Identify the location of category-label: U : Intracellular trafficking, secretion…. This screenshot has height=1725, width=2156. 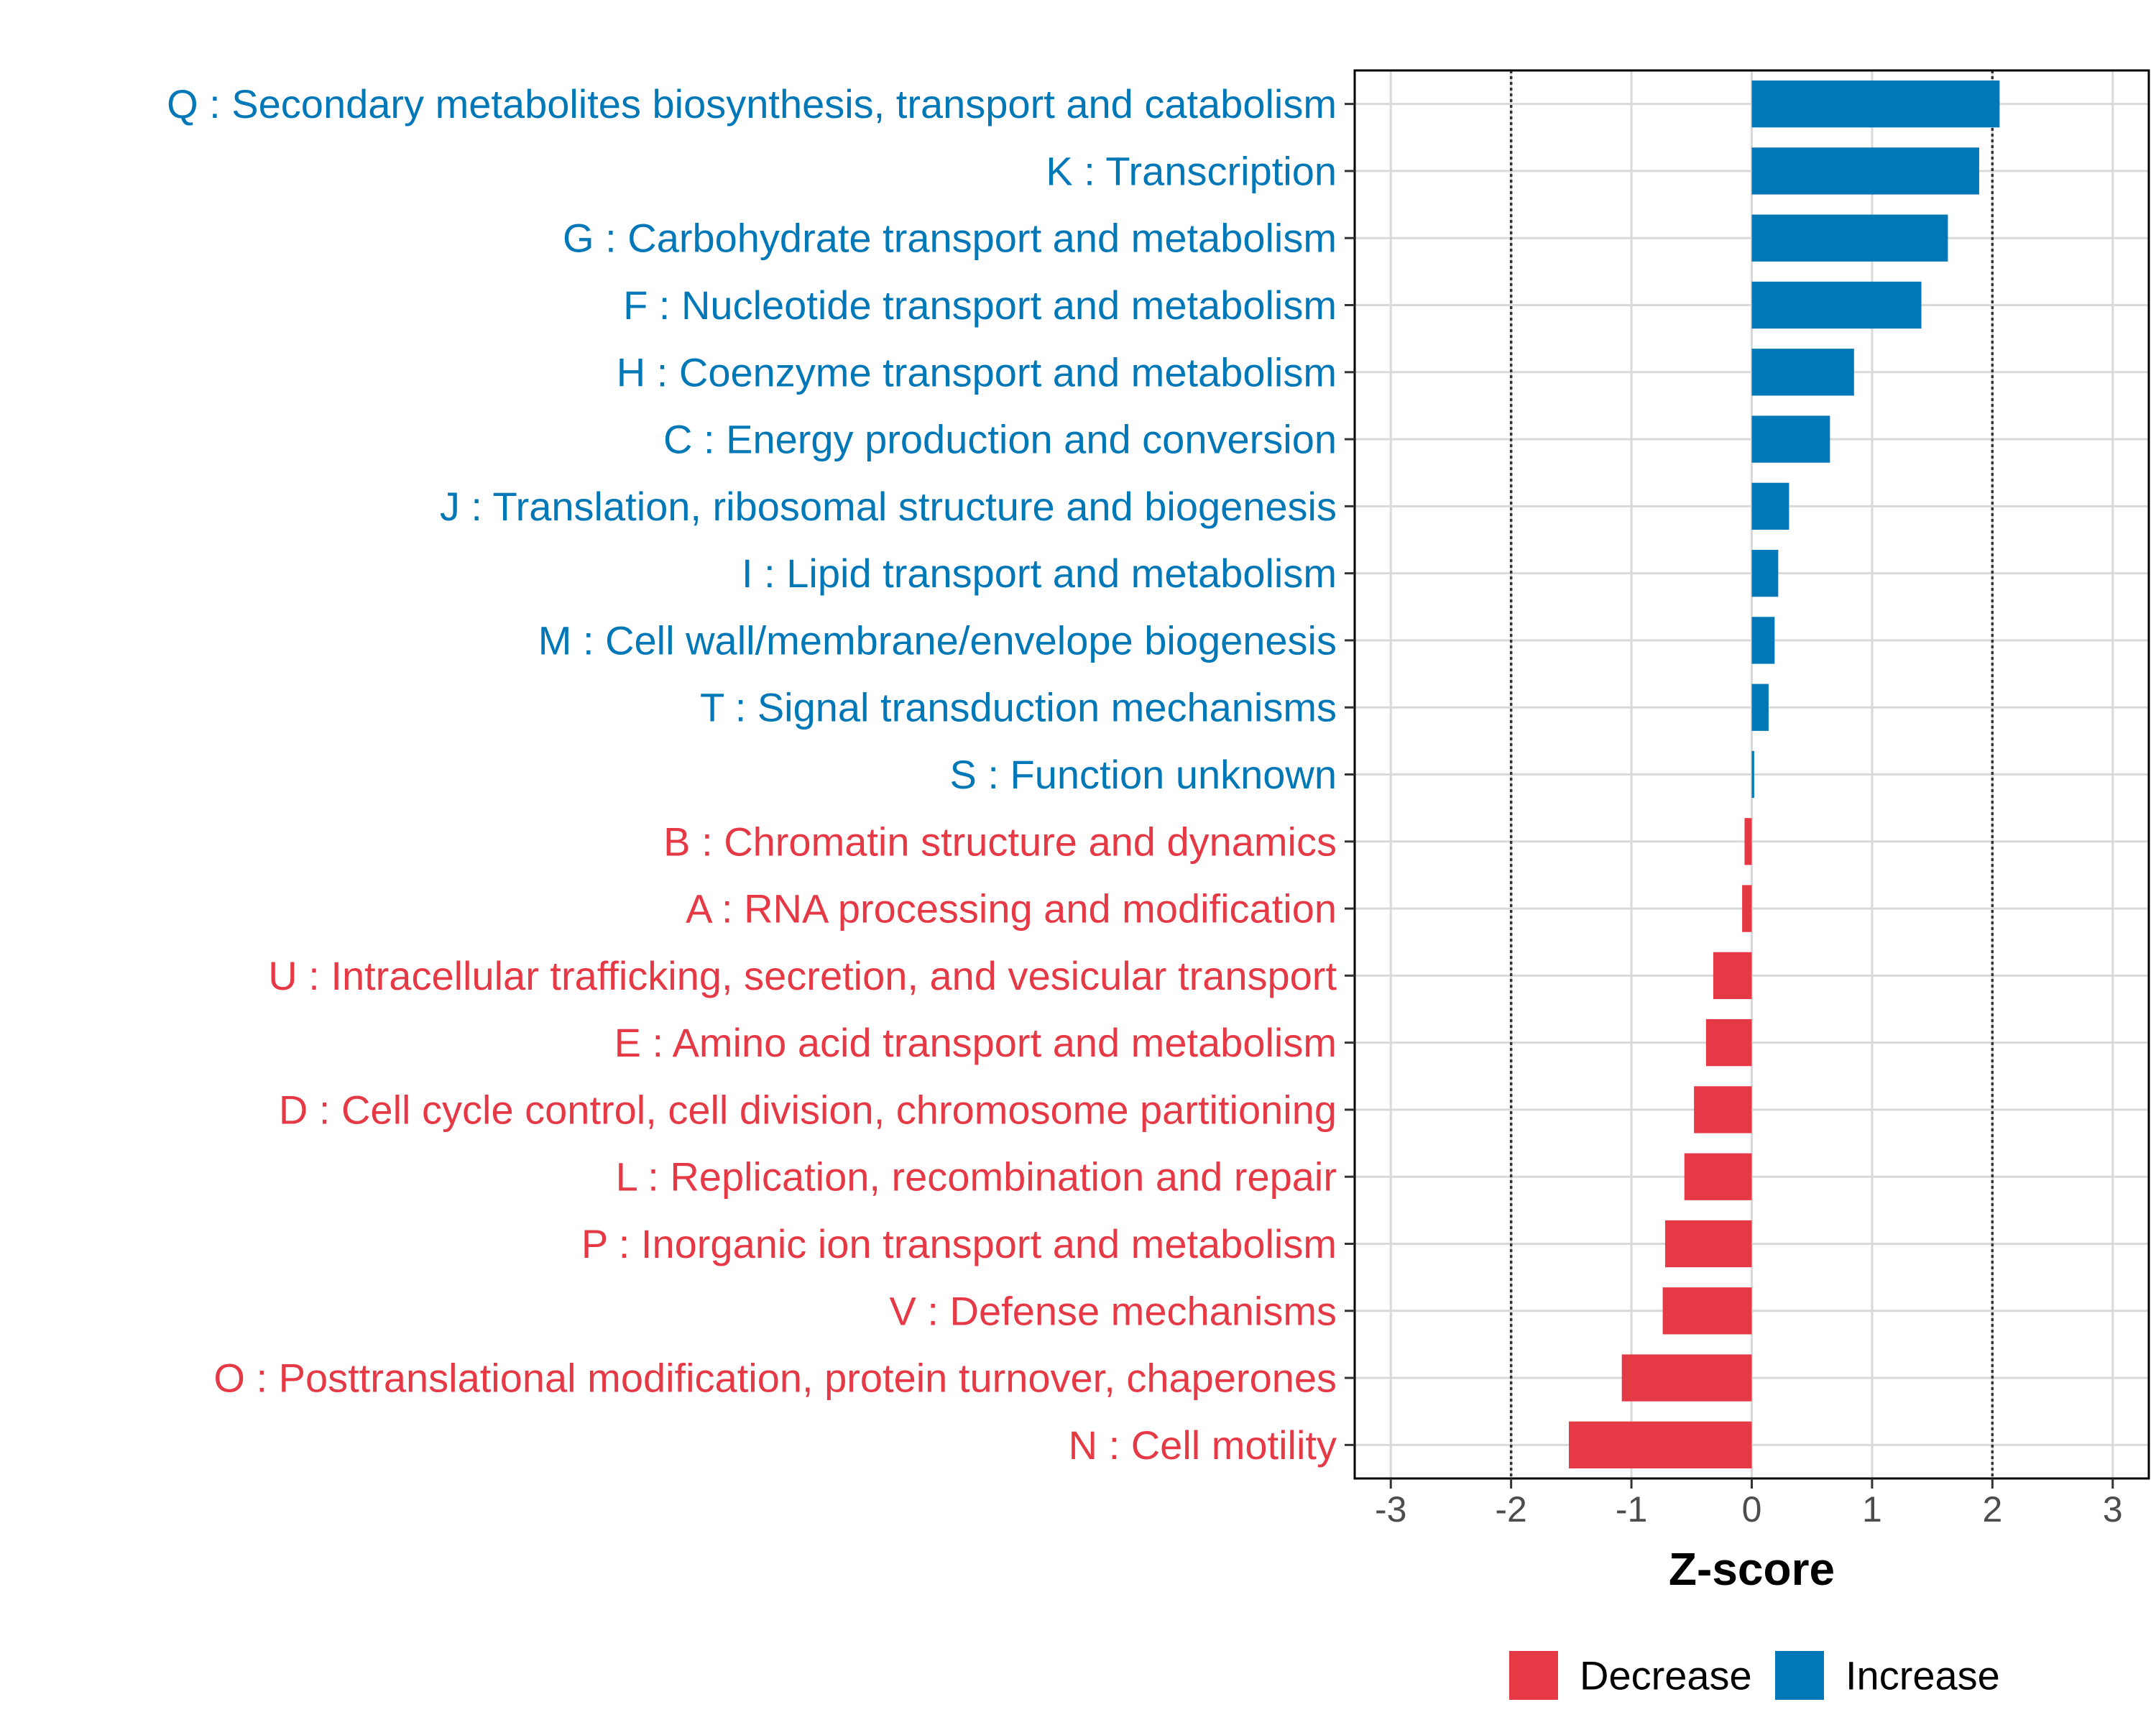
(802, 975).